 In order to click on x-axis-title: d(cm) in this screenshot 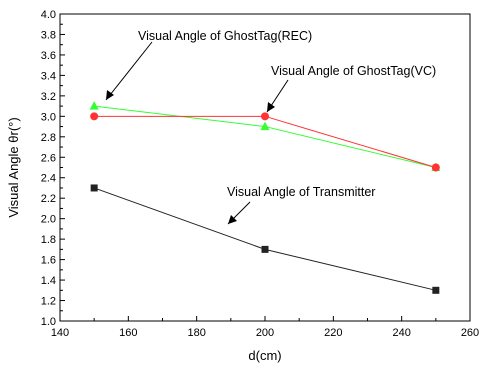, I will do `click(264, 355)`.